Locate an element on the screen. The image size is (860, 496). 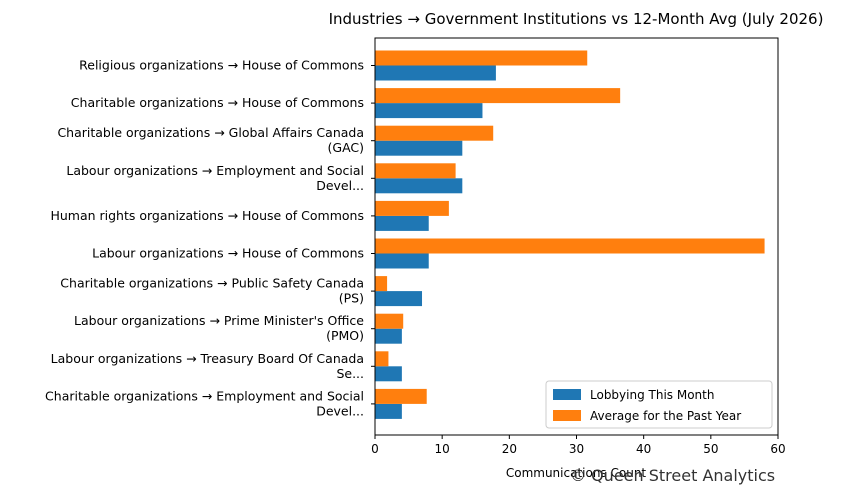
x-tick-label: 30 is located at coordinates (576, 449).